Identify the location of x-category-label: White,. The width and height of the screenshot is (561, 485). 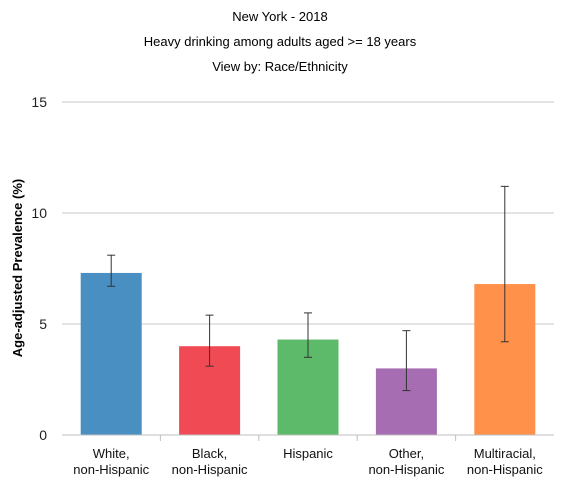
(111, 453).